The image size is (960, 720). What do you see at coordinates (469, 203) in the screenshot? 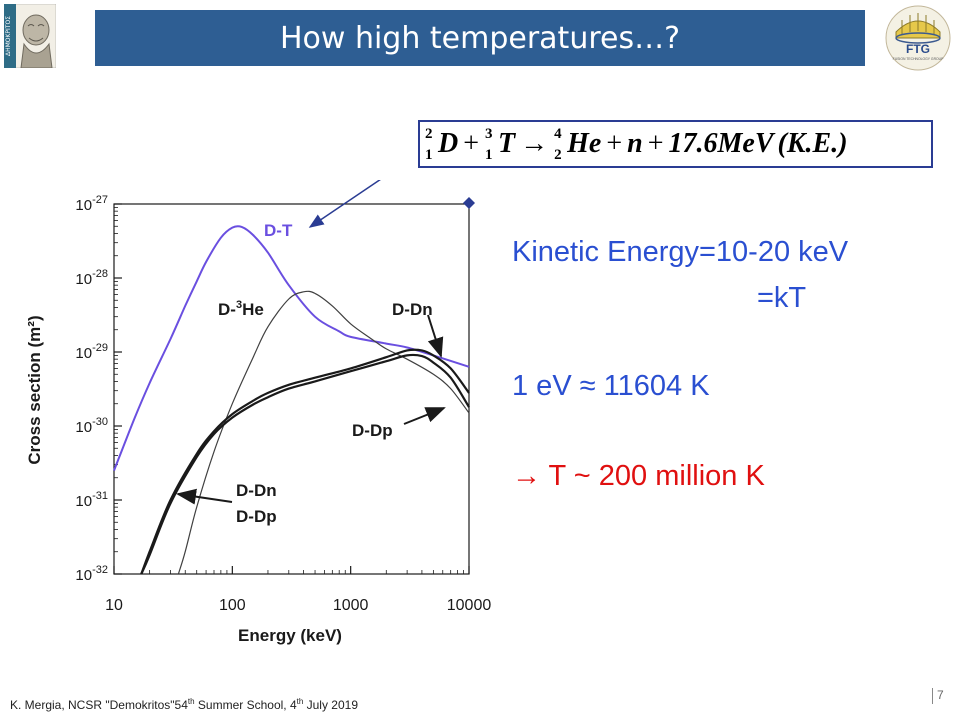
I see `corner-marker` at bounding box center [469, 203].